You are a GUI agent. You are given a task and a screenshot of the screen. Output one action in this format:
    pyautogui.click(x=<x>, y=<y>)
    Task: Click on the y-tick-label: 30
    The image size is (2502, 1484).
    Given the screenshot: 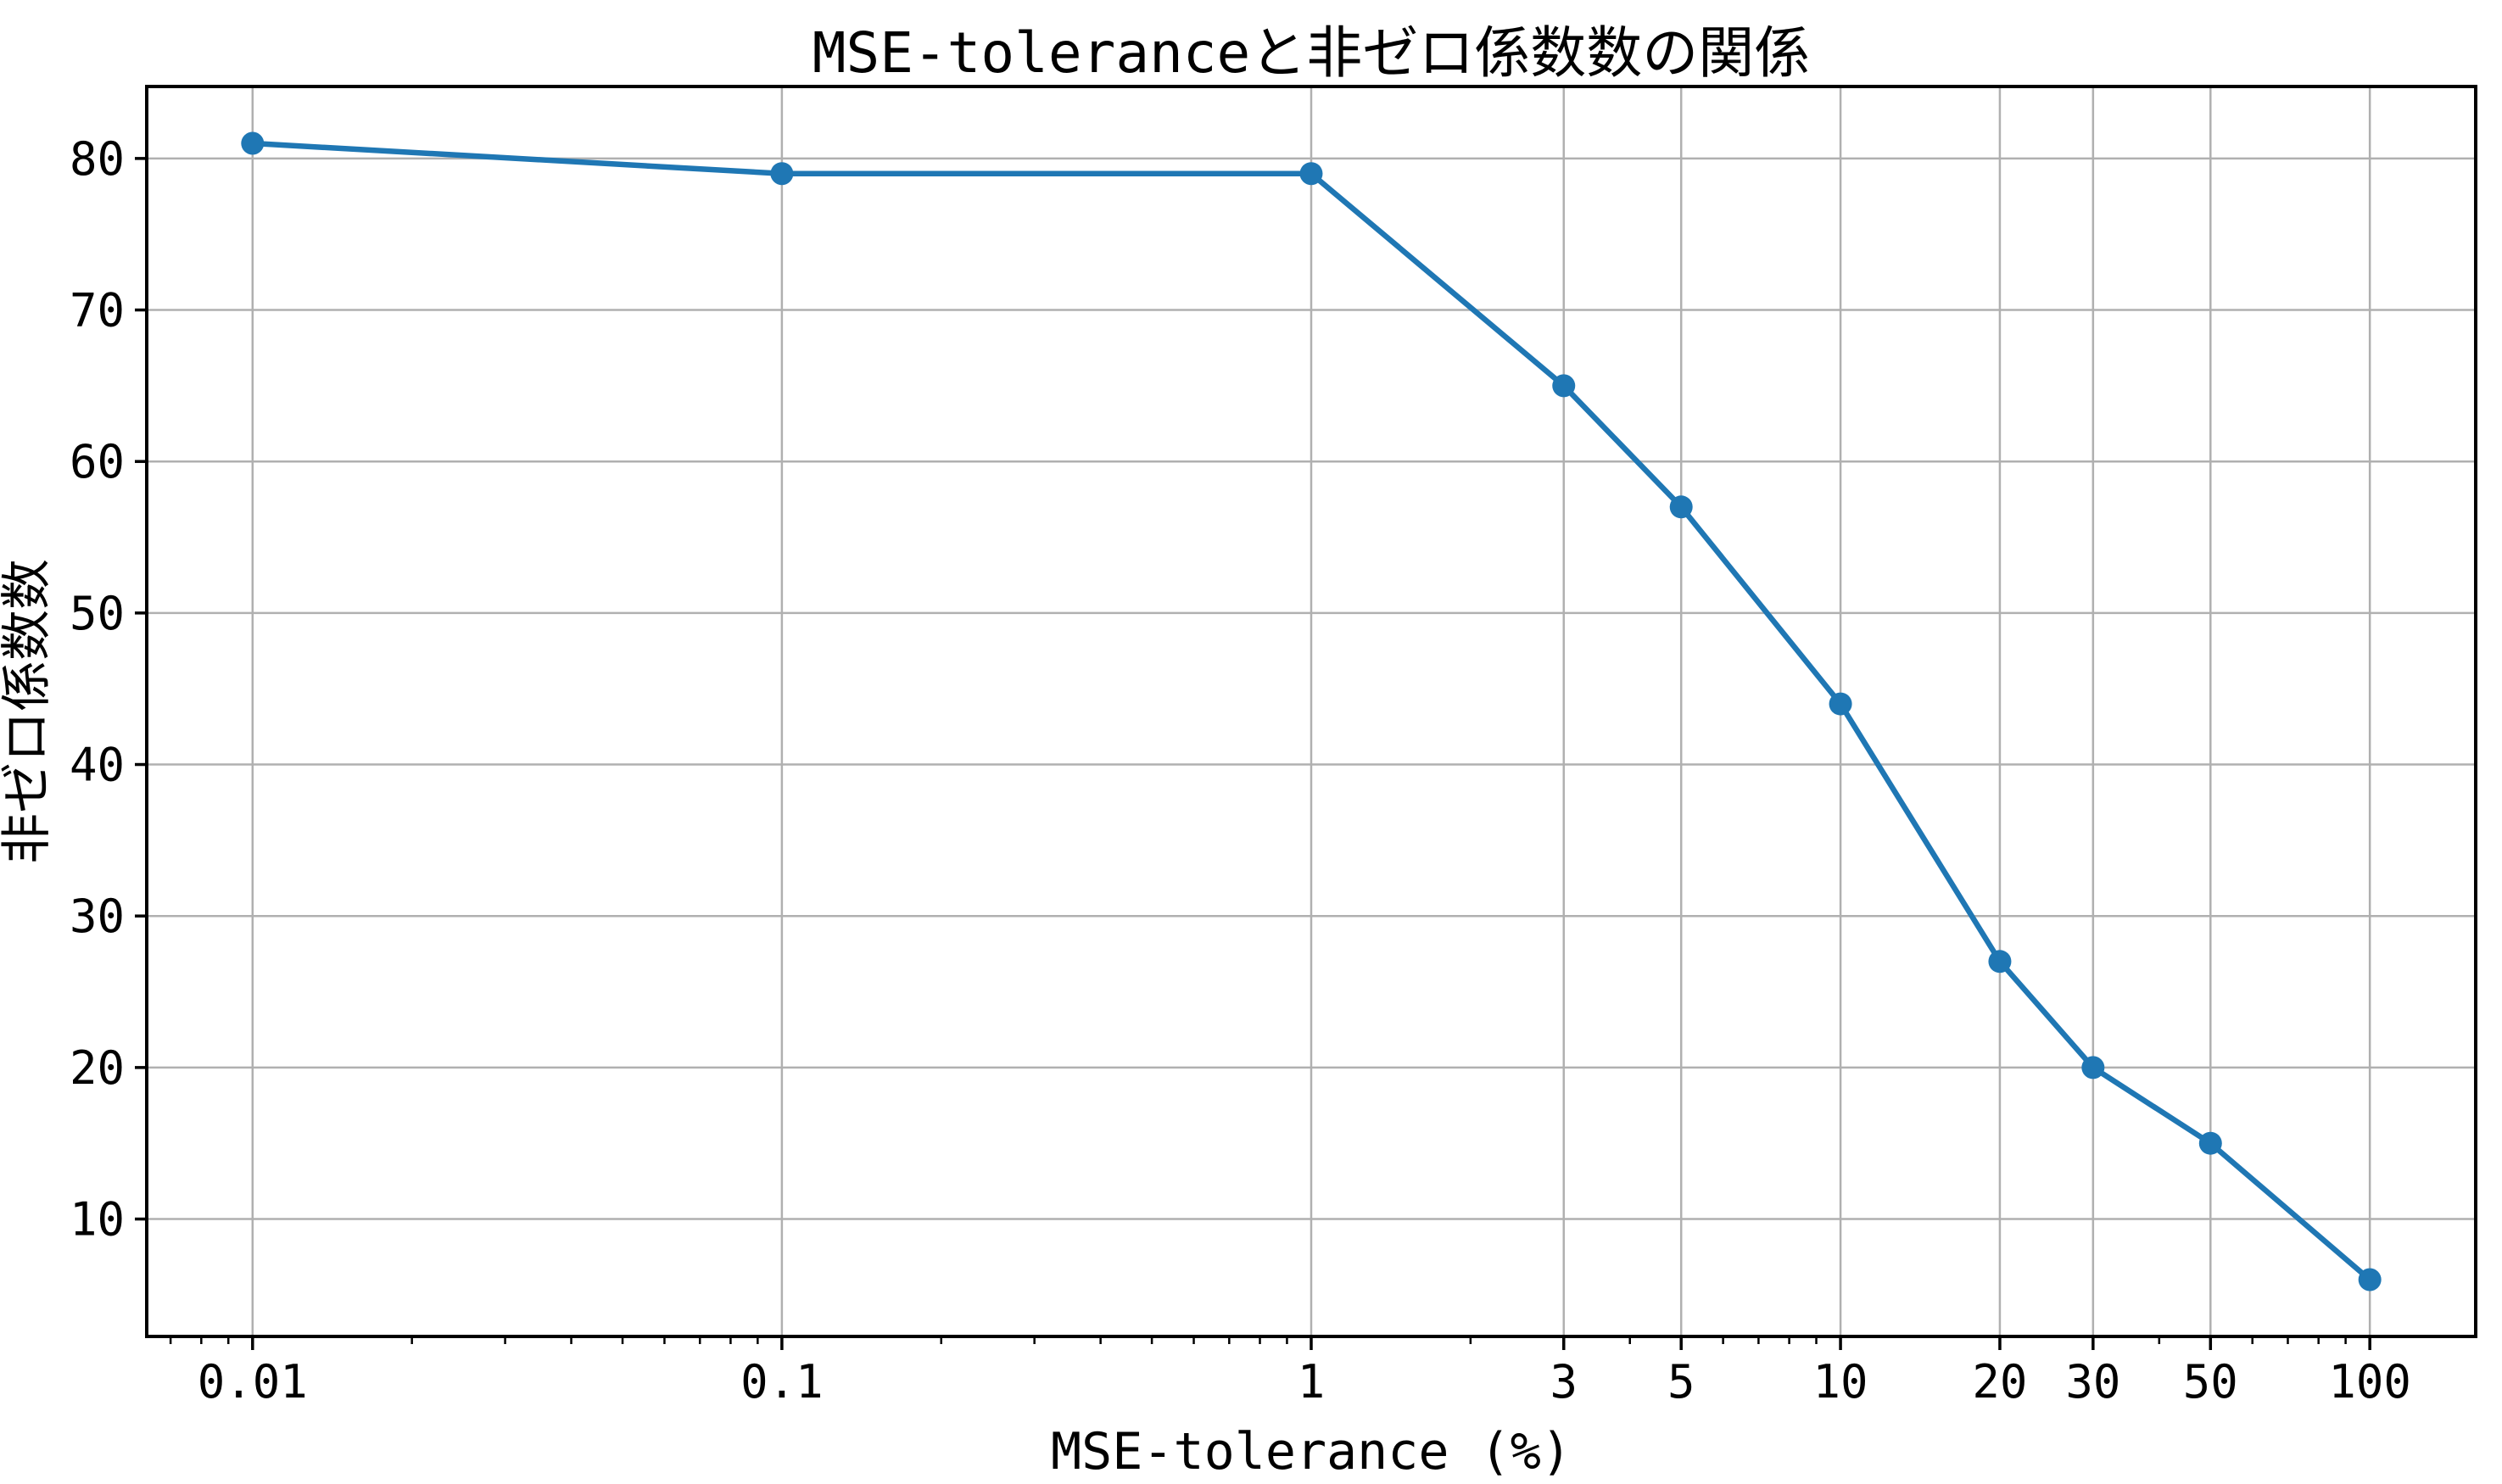 What is the action you would take?
    pyautogui.click(x=97, y=916)
    